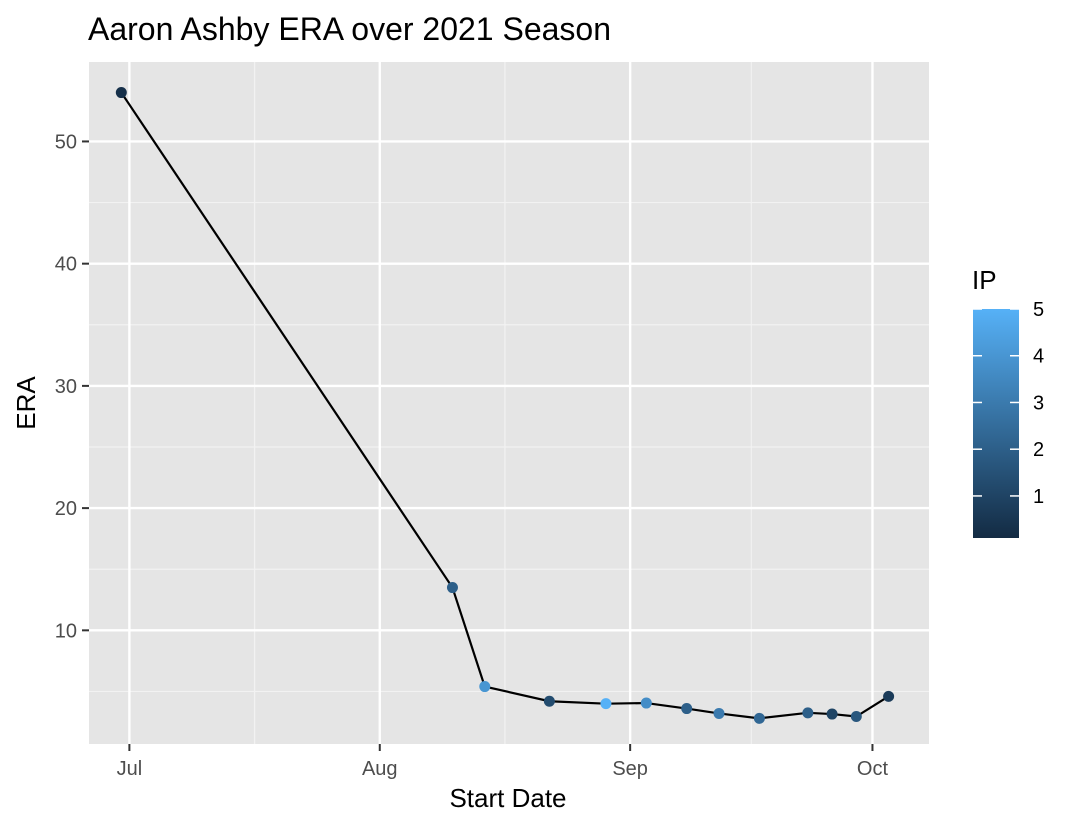 The width and height of the screenshot is (1076, 828). I want to click on legend-tick-label: 3, so click(1038, 403).